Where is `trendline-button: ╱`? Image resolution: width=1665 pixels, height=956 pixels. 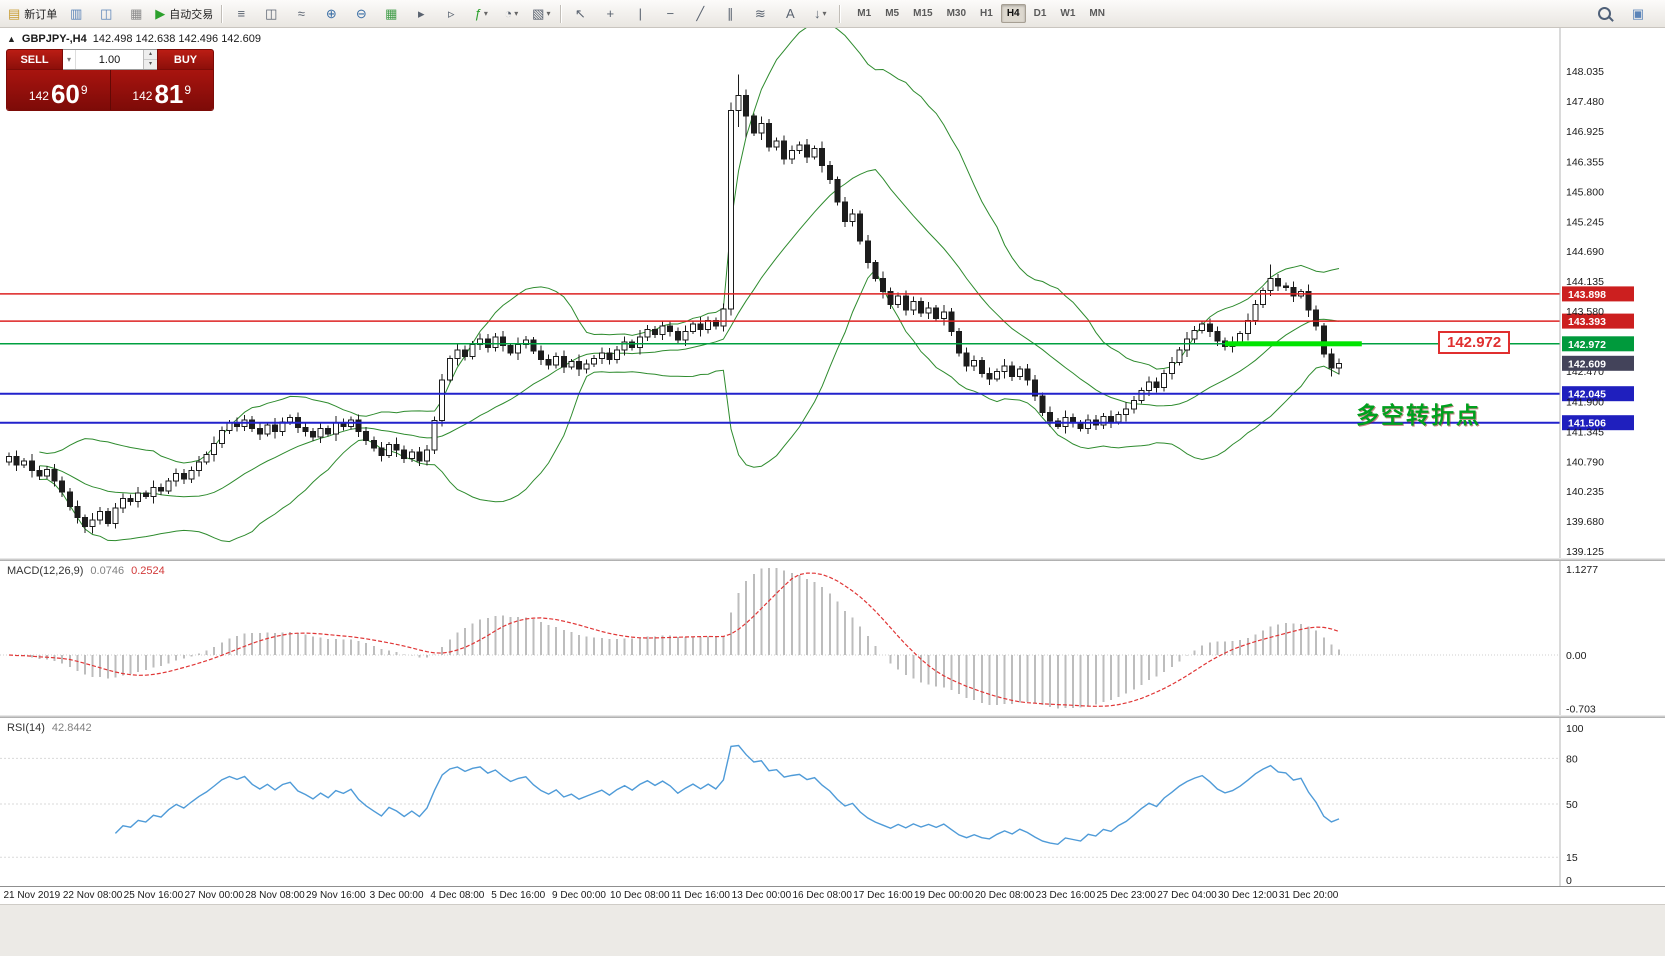 trendline-button: ╱ is located at coordinates (700, 14).